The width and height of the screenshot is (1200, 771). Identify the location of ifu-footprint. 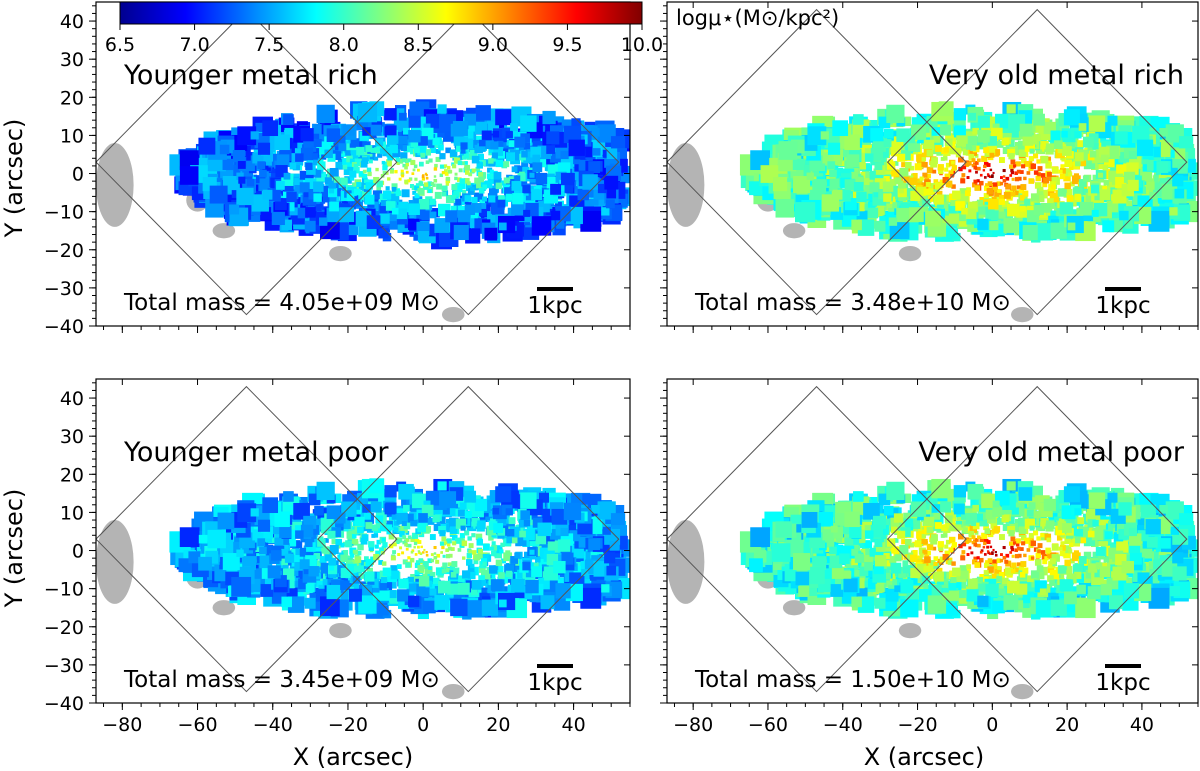
(817, 162).